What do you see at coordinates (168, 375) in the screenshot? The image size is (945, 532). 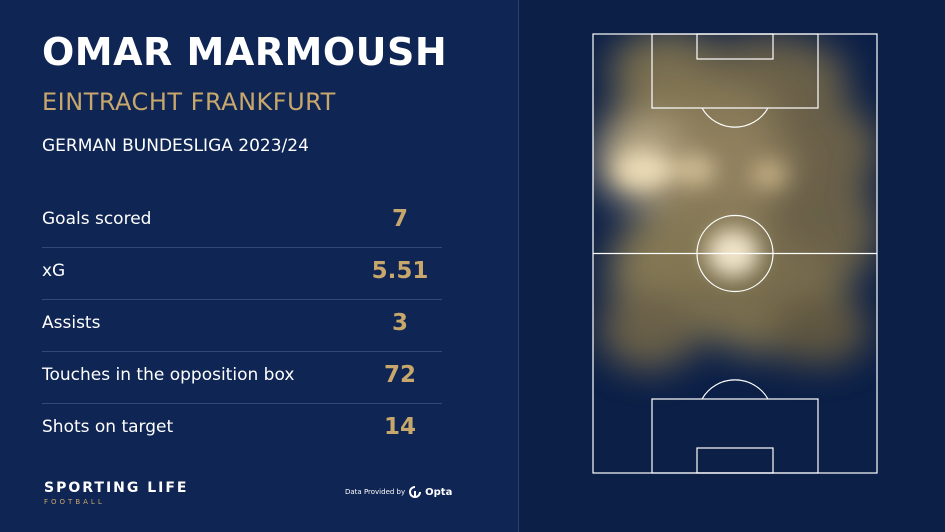 I see `stat-label: Touches in the opposition box` at bounding box center [168, 375].